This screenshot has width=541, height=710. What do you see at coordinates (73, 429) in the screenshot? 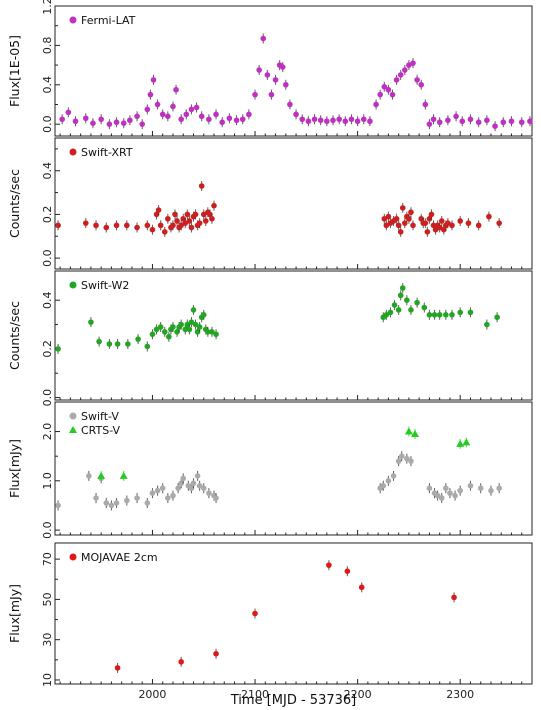
I see `legend-marker` at bounding box center [73, 429].